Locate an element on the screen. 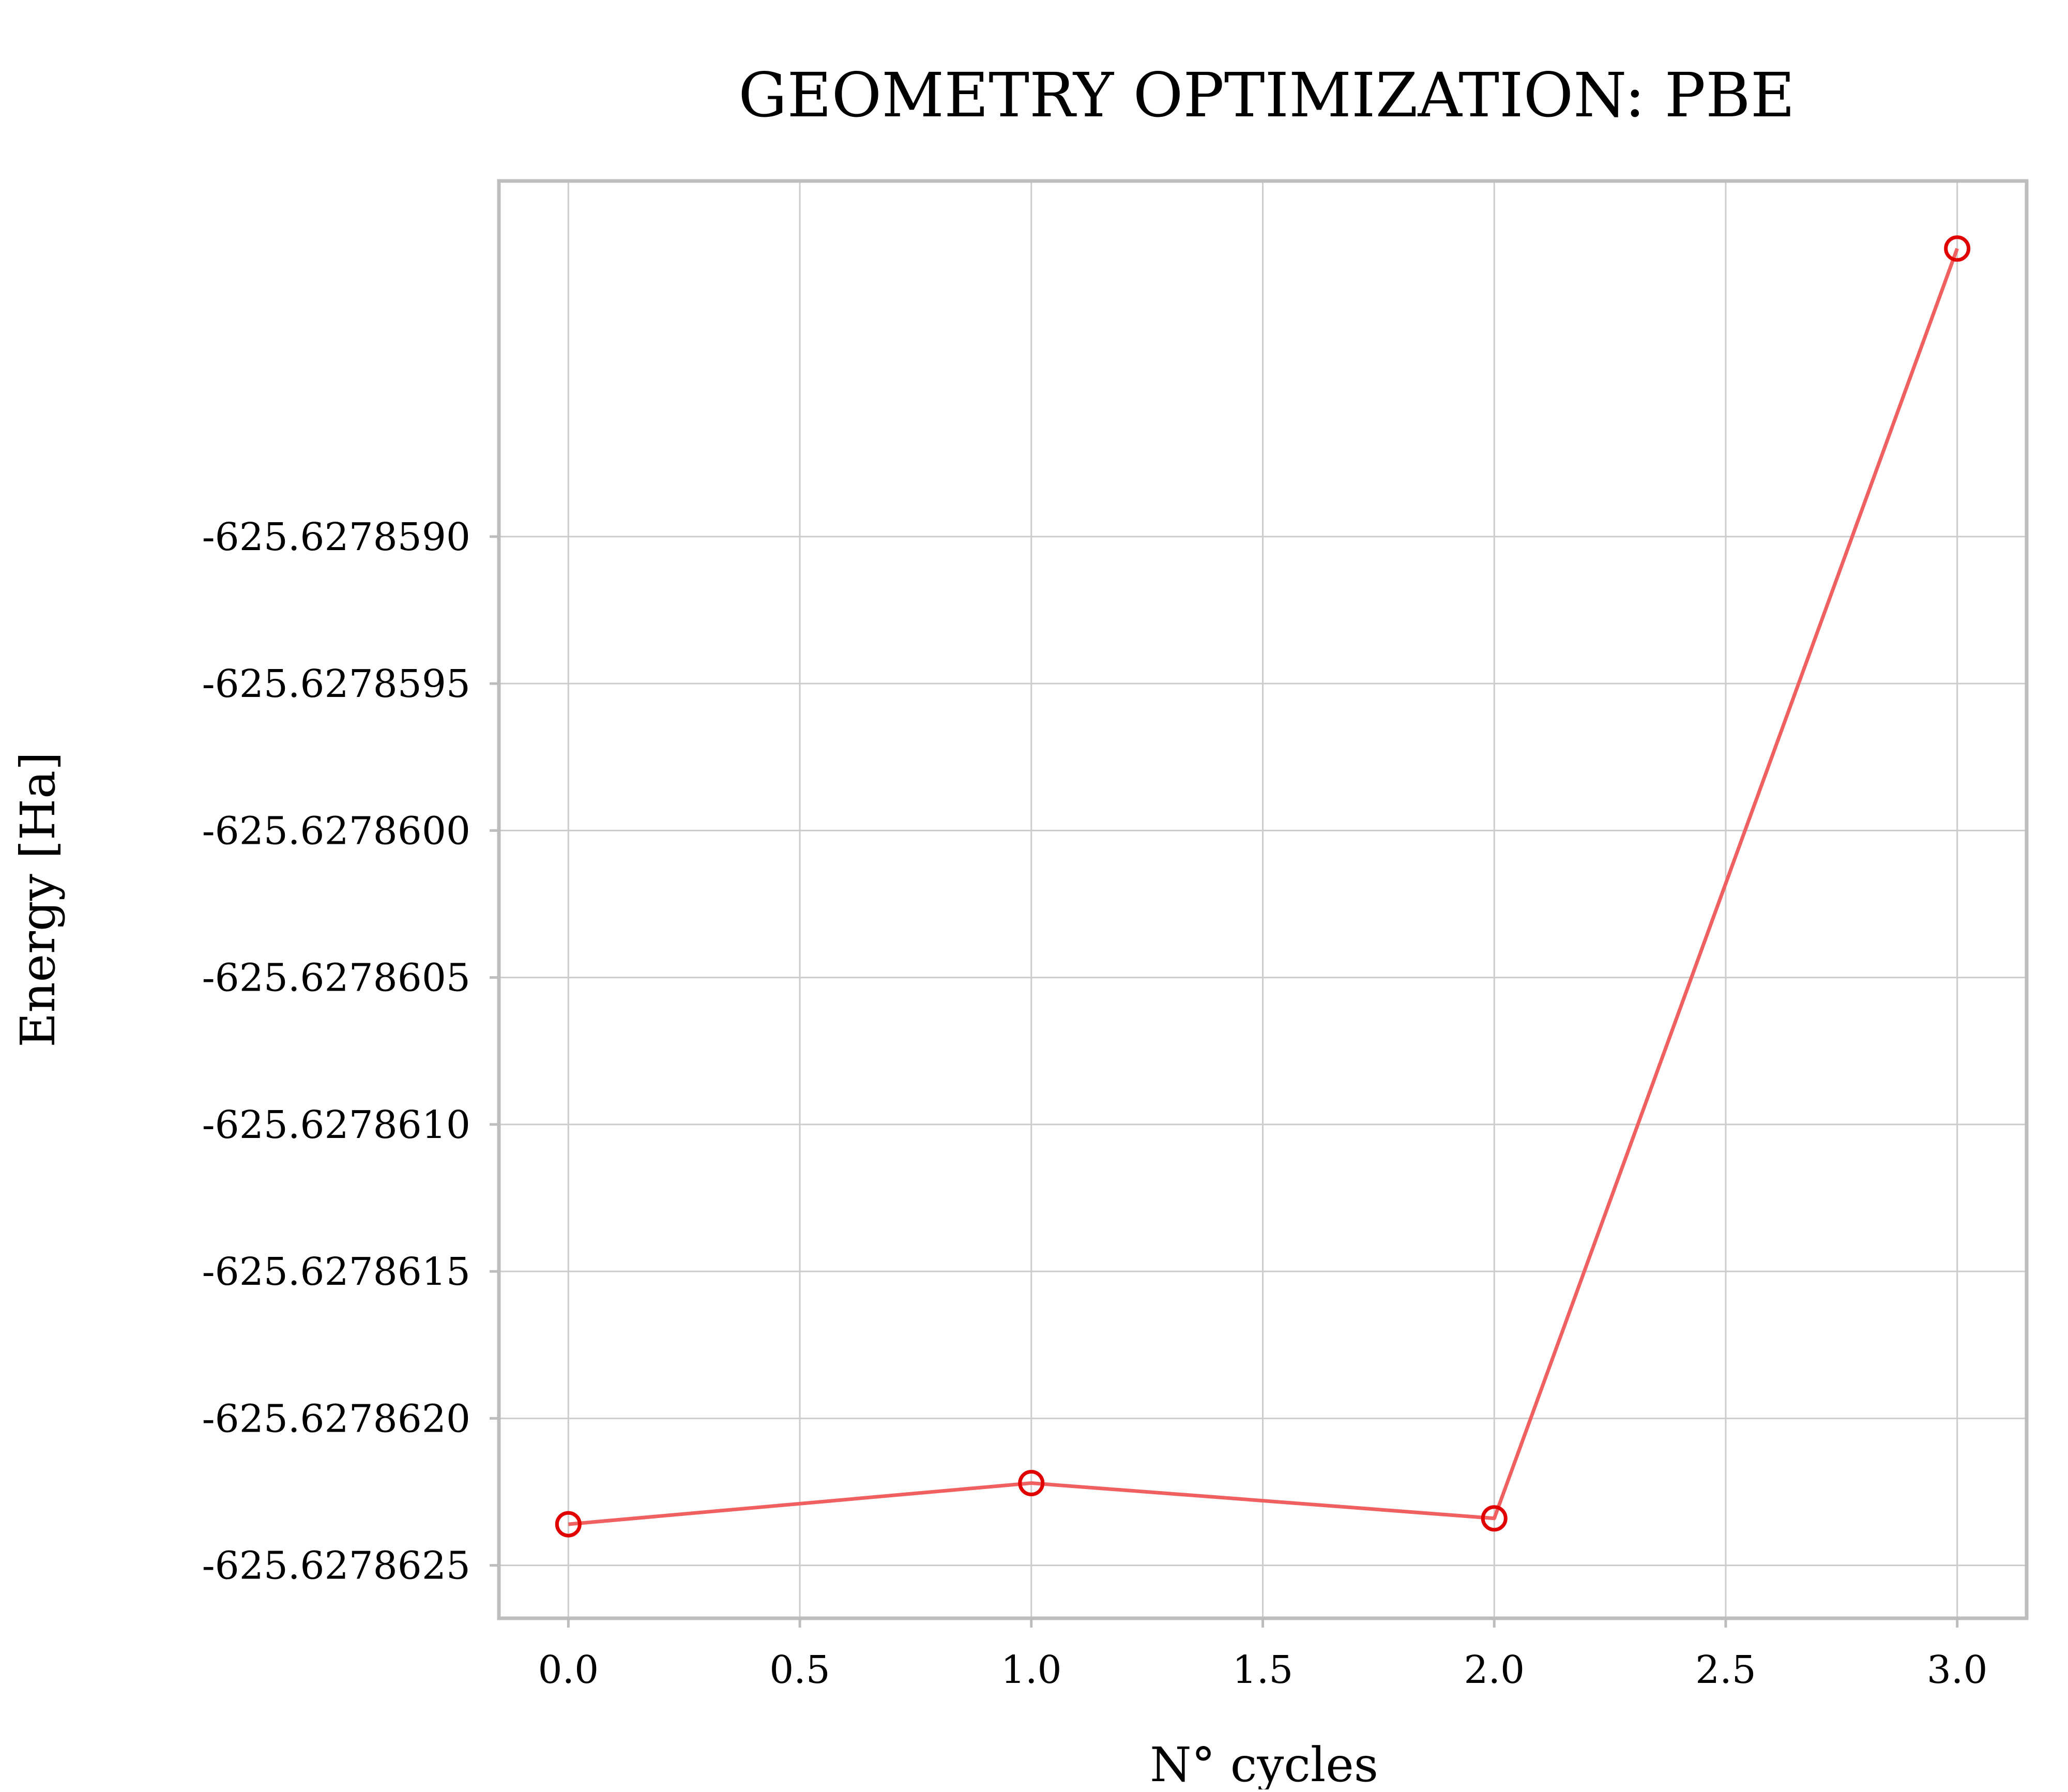 The image size is (2068, 1792). x-tick-label: 0.0 is located at coordinates (568, 1670).